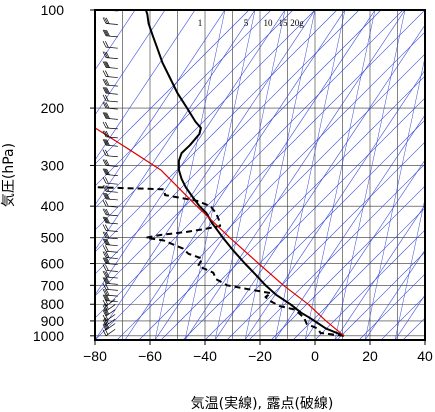 The height and width of the screenshot is (412, 435). I want to click on y-axis-title: 気圧(hPa), so click(9, 175).